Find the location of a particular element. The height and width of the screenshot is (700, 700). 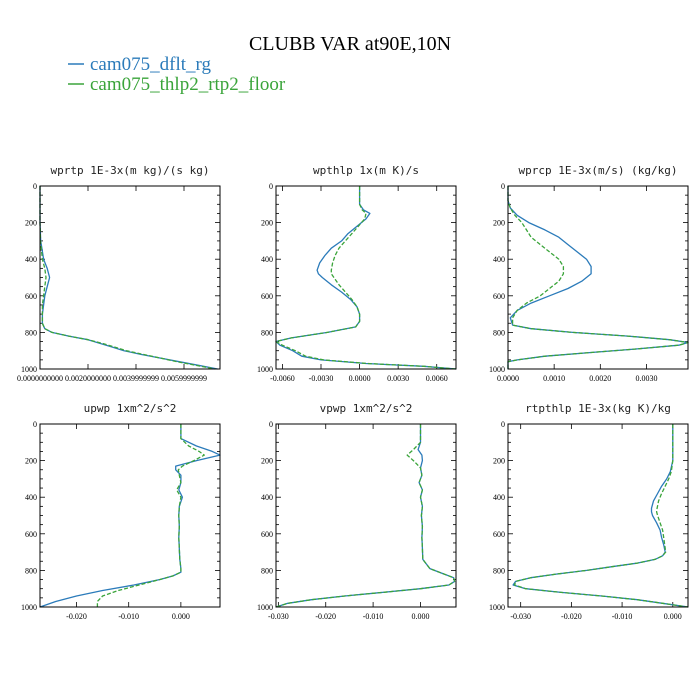

panel-title: upwp 1xm^2/s^2 is located at coordinates (130, 408).